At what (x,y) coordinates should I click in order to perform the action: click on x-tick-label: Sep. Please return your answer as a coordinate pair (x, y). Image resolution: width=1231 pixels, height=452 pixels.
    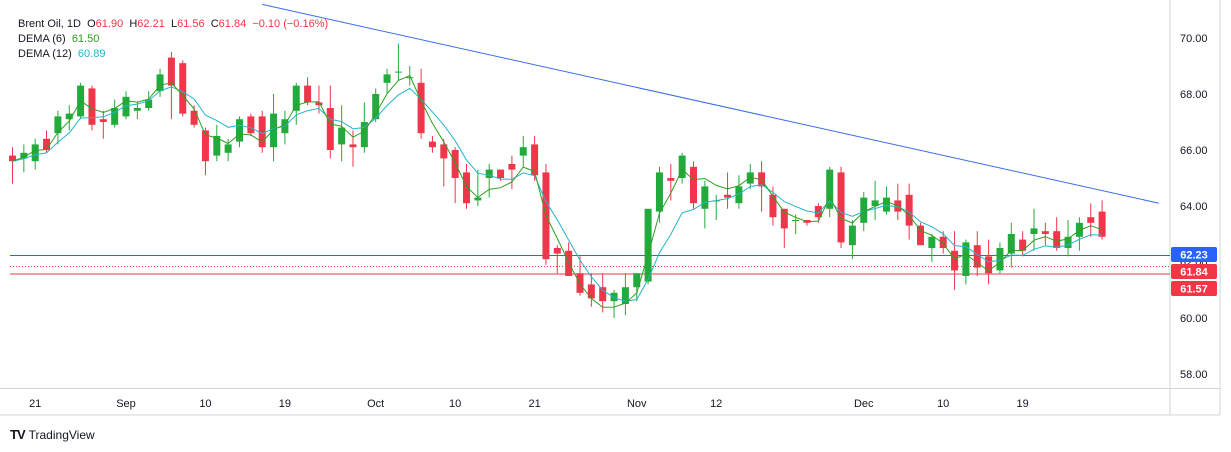
    Looking at the image, I should click on (126, 404).